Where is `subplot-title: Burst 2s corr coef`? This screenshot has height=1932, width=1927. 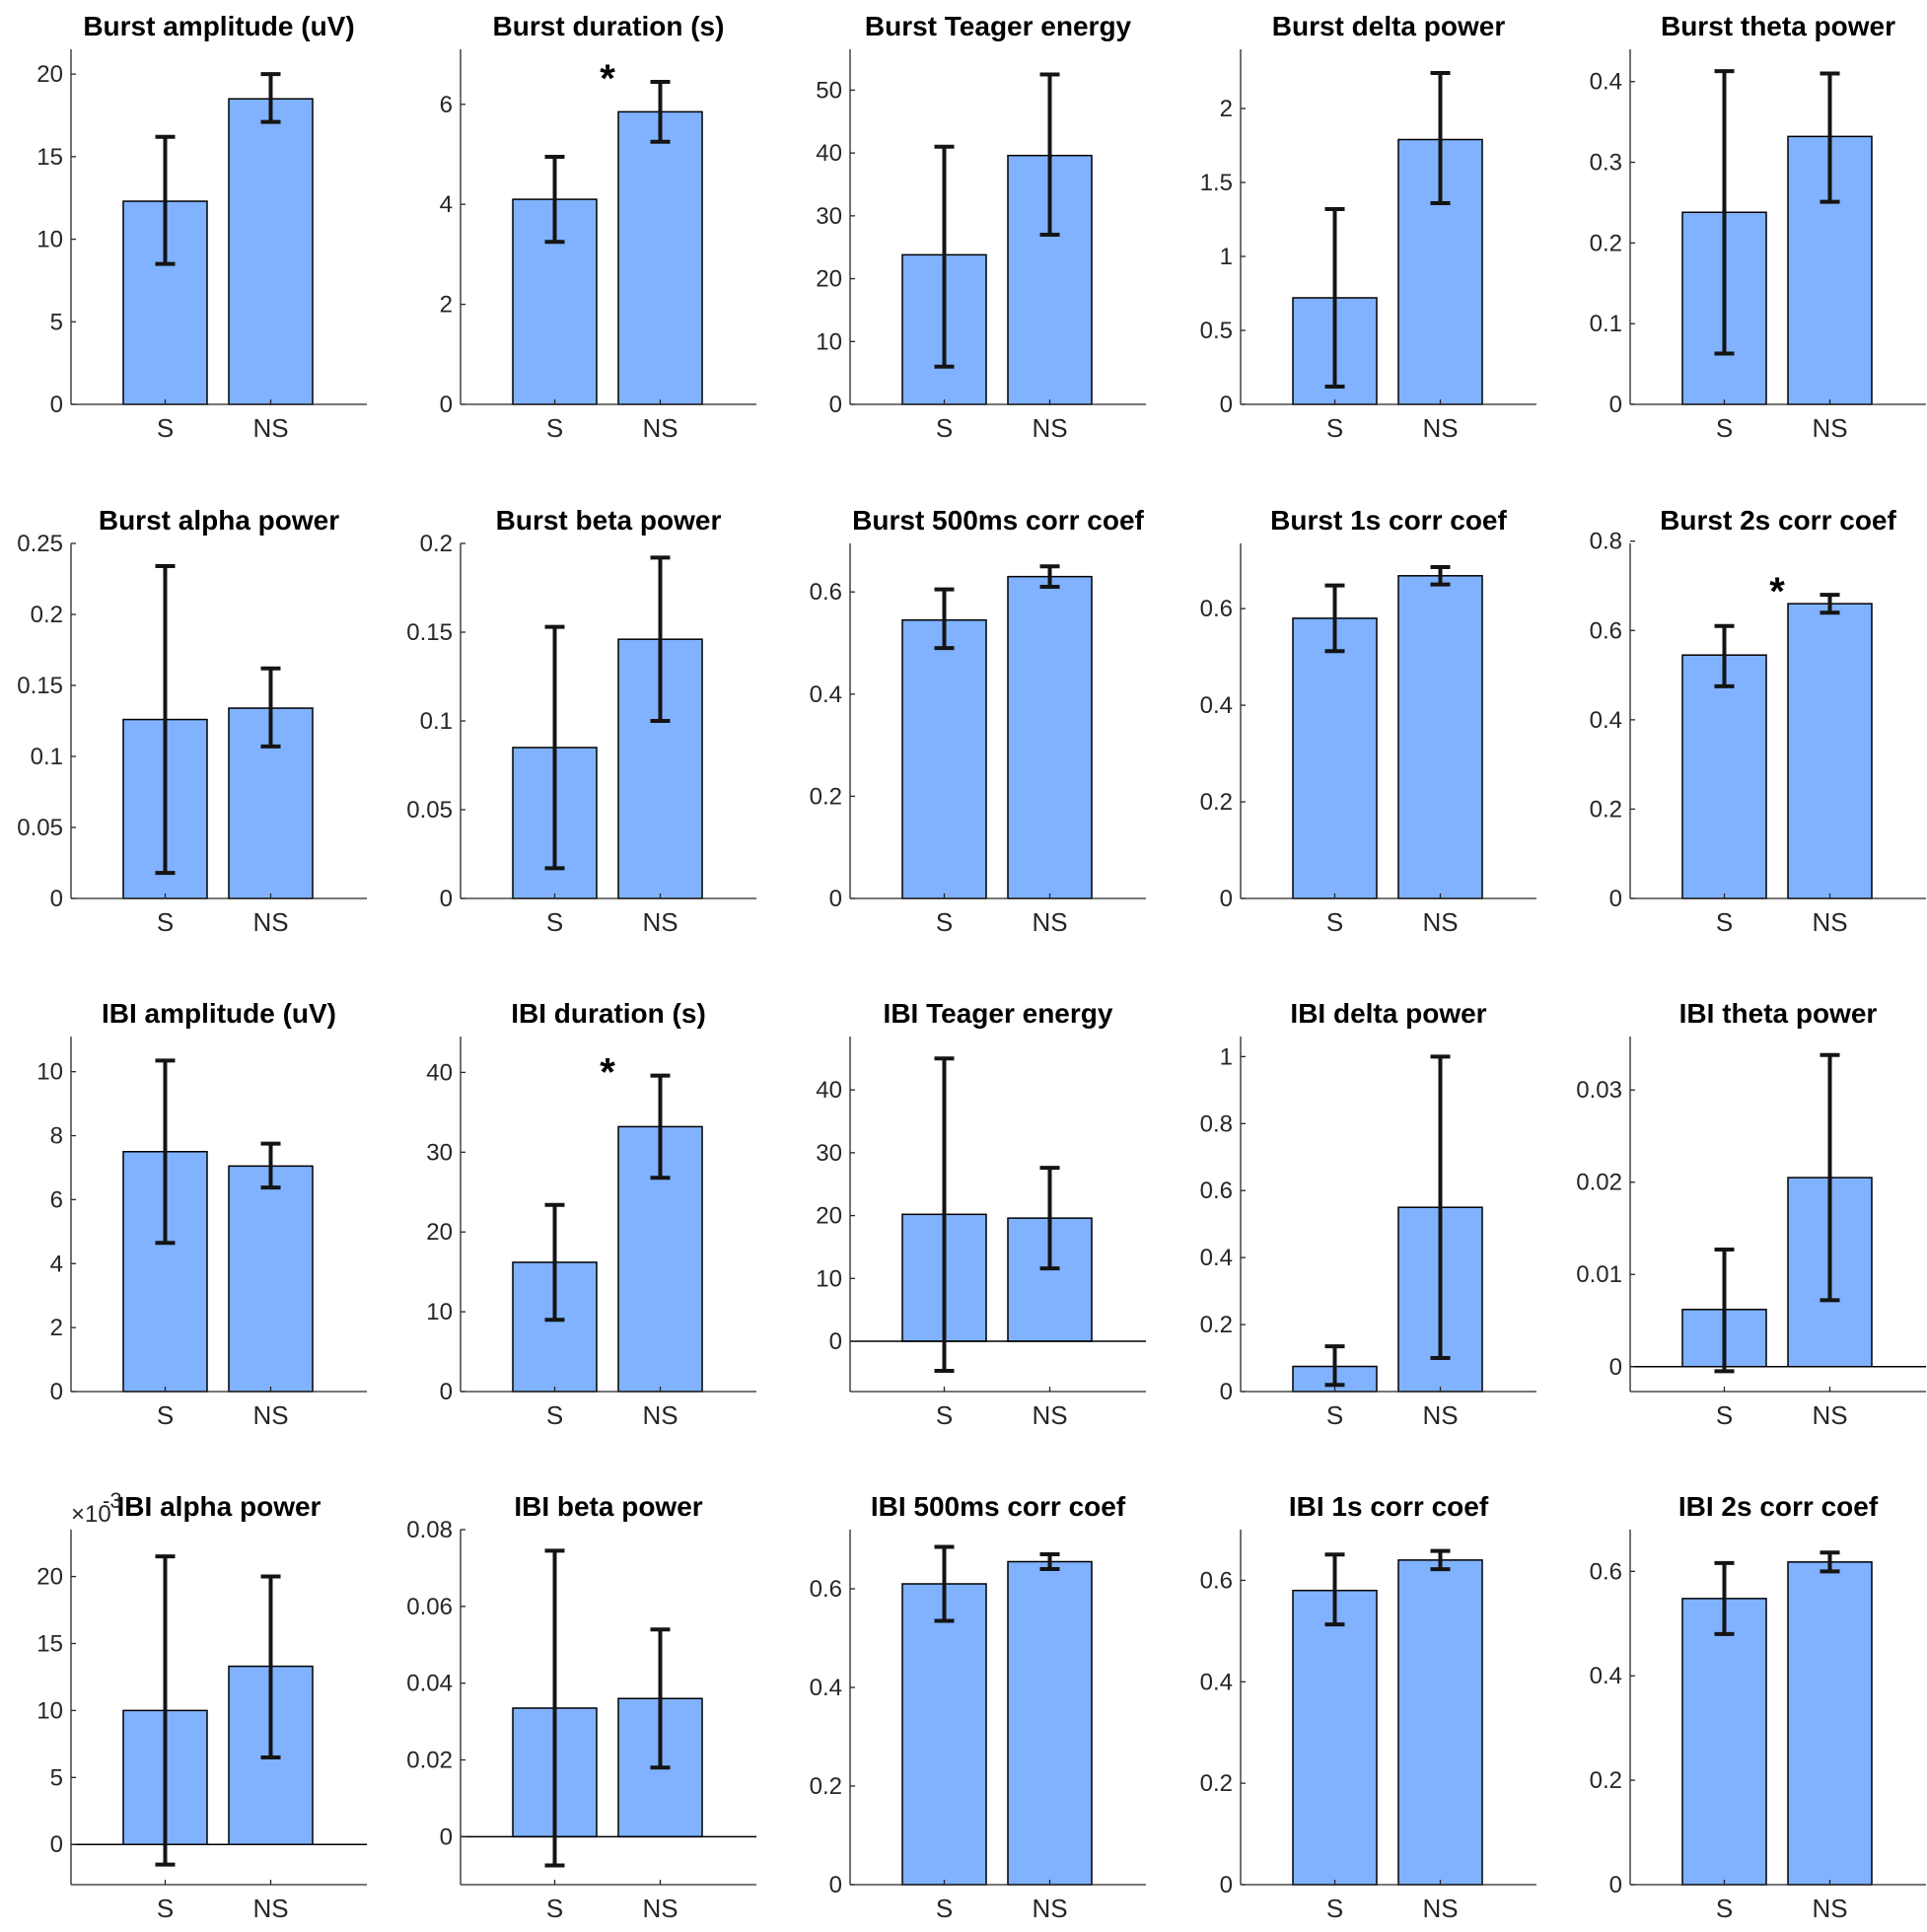
subplot-title: Burst 2s corr coef is located at coordinates (1778, 521).